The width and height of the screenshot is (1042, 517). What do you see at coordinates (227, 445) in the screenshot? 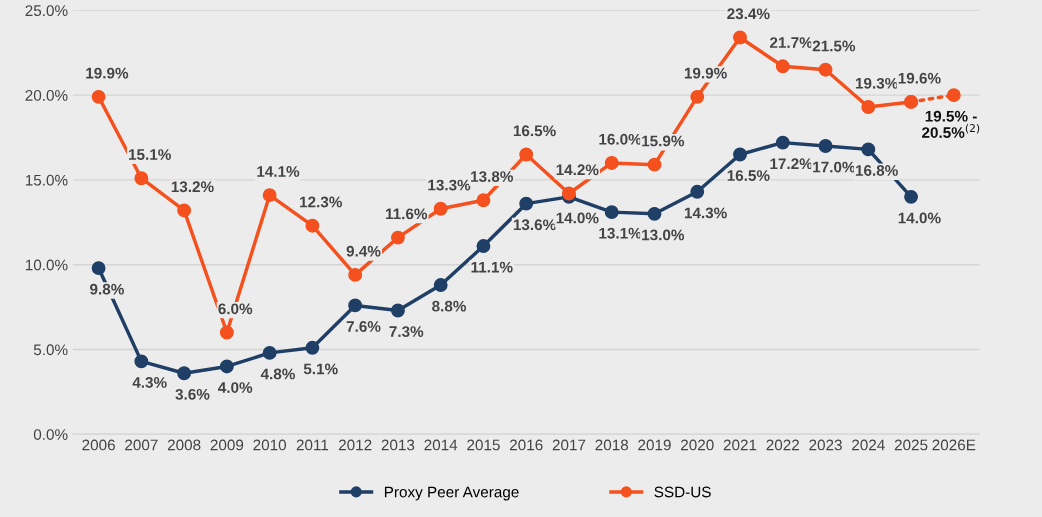
I see `x-tick-label: 2009` at bounding box center [227, 445].